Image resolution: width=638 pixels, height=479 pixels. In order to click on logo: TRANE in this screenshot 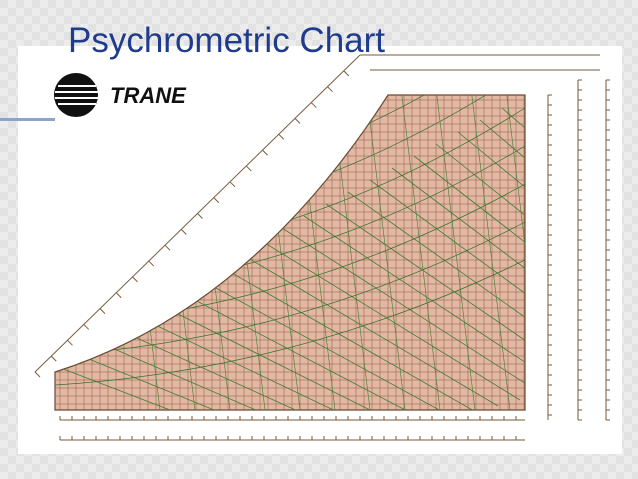, I will do `click(120, 95)`.